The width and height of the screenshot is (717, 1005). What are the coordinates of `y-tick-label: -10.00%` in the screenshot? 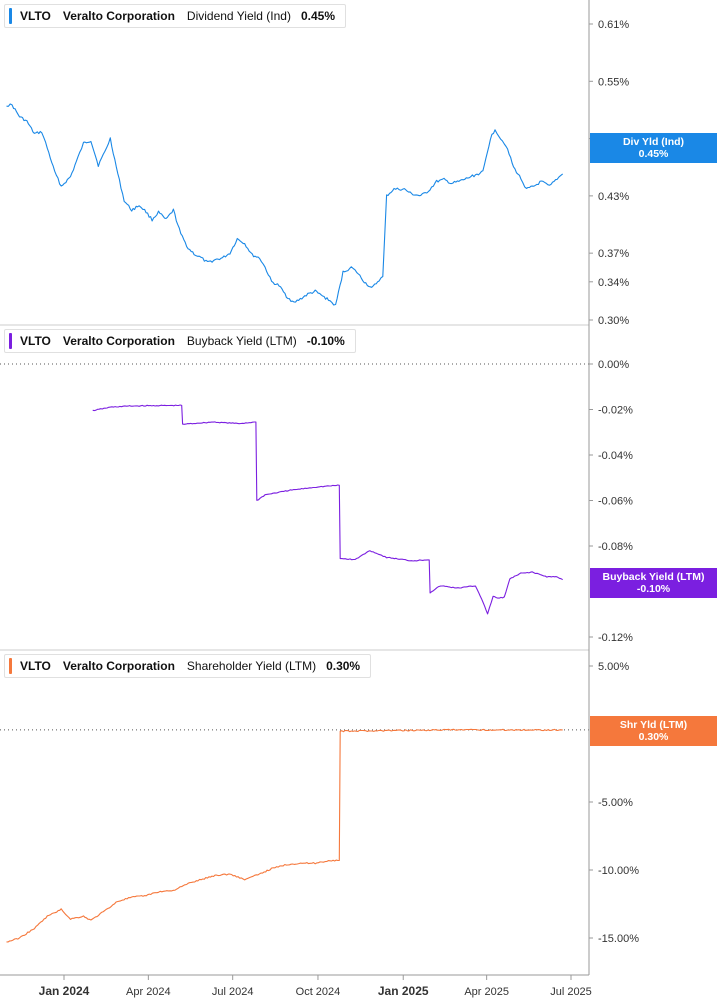 It's located at (618, 871).